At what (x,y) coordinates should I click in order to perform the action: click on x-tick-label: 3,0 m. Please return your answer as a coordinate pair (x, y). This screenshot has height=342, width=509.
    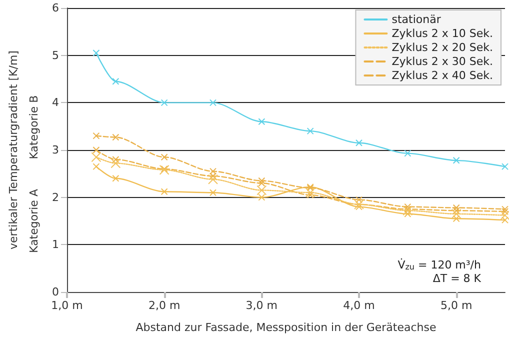
    Looking at the image, I should click on (262, 305).